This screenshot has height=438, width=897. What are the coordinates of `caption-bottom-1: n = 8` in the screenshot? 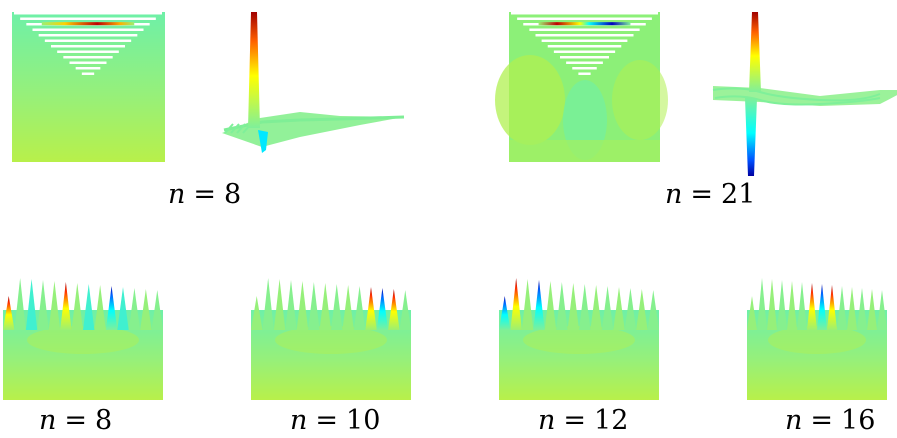 It's located at (75, 420).